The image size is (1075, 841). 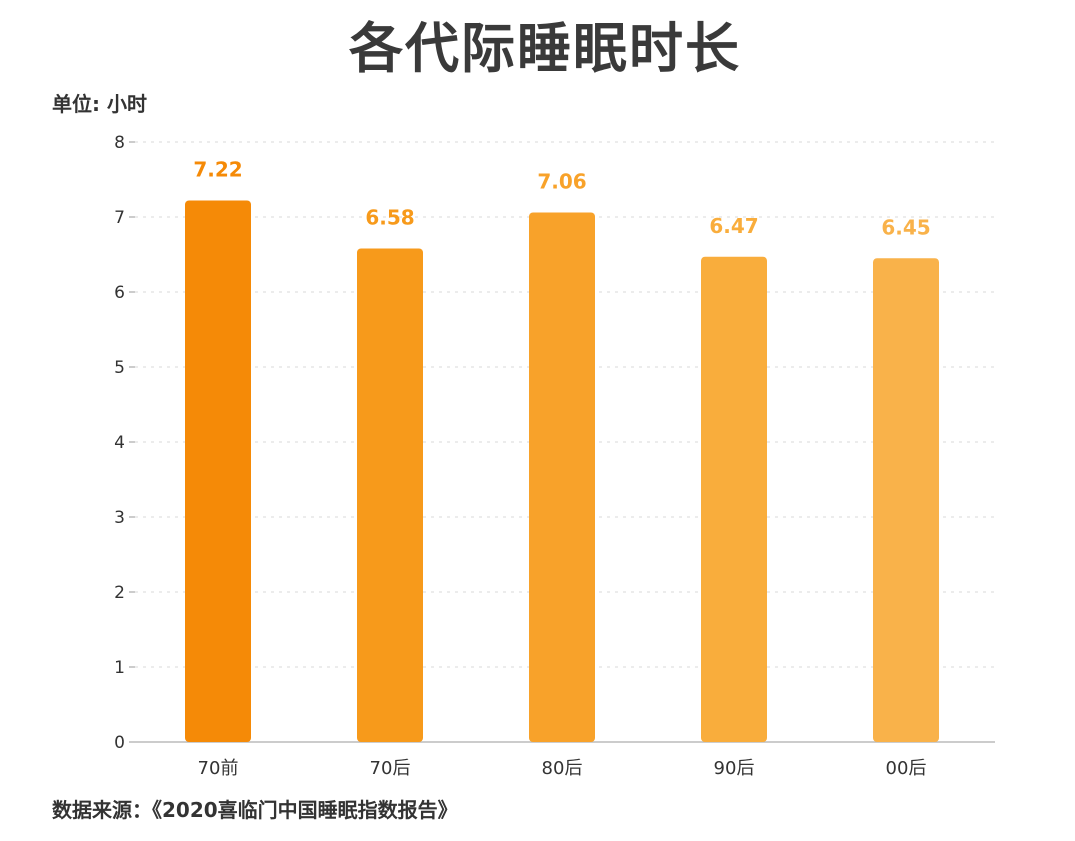 I want to click on bar-70前, so click(x=218, y=471).